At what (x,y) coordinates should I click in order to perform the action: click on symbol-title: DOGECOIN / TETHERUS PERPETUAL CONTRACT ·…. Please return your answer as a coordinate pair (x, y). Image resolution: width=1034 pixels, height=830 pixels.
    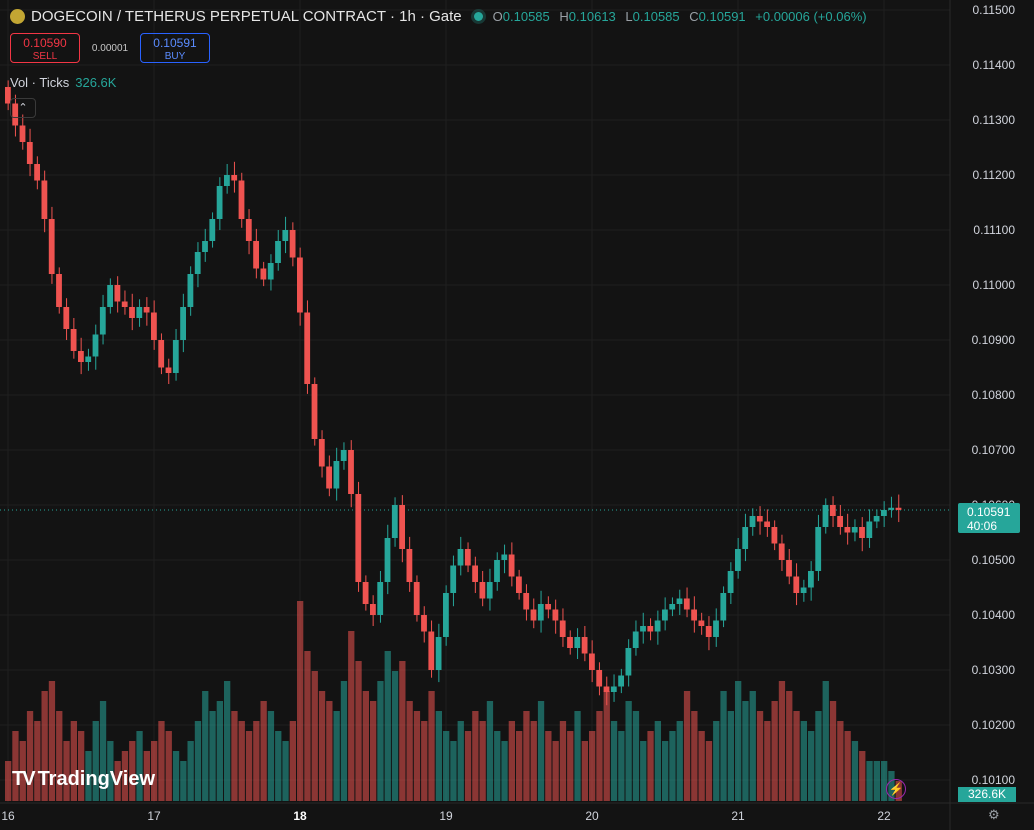
    Looking at the image, I should click on (246, 16).